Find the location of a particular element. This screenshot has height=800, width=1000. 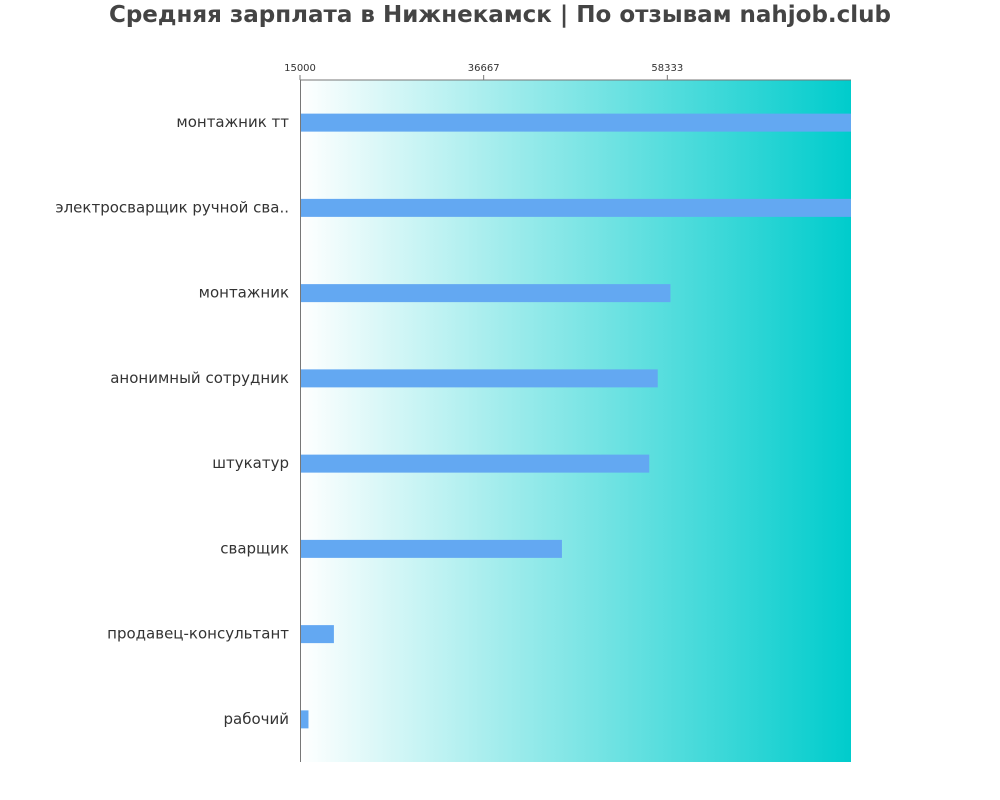

x-tick-label: 58333 is located at coordinates (667, 68).